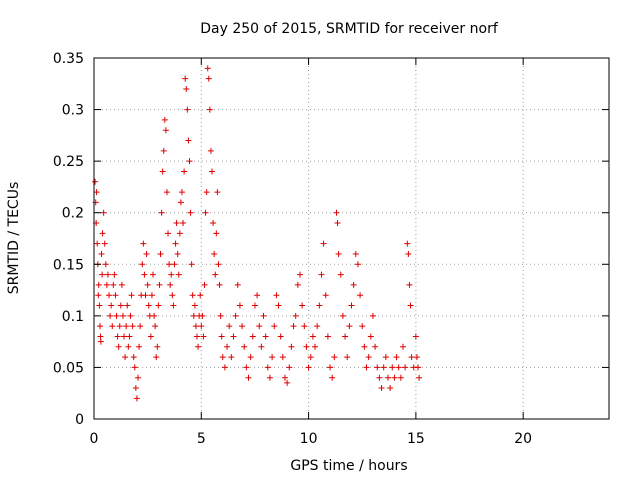 This screenshot has width=640, height=480. Describe the element at coordinates (94, 439) in the screenshot. I see `x-tick-label: 0` at that location.